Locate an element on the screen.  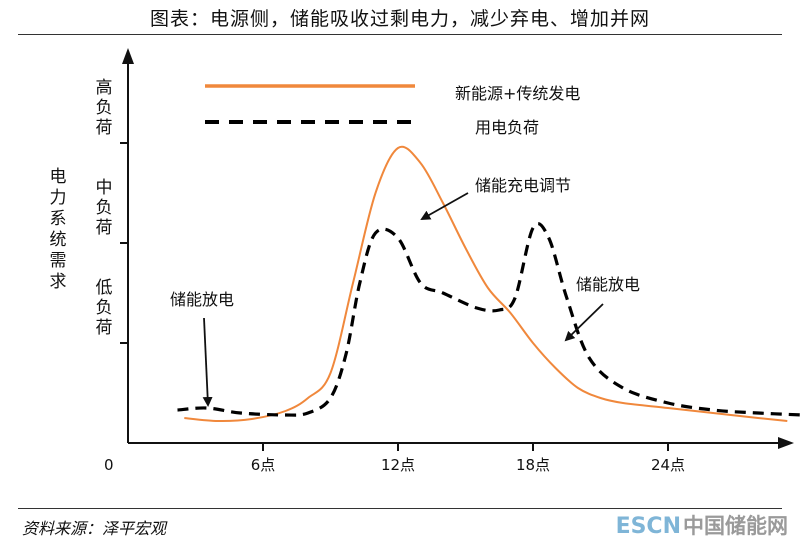
annotation-charge-arrow is located at coordinates (444, 206).